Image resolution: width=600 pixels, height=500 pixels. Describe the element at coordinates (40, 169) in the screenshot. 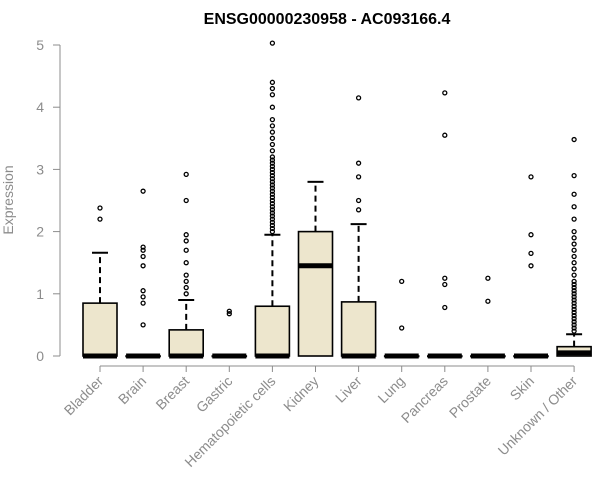

I see `y-tick-label: 3` at that location.